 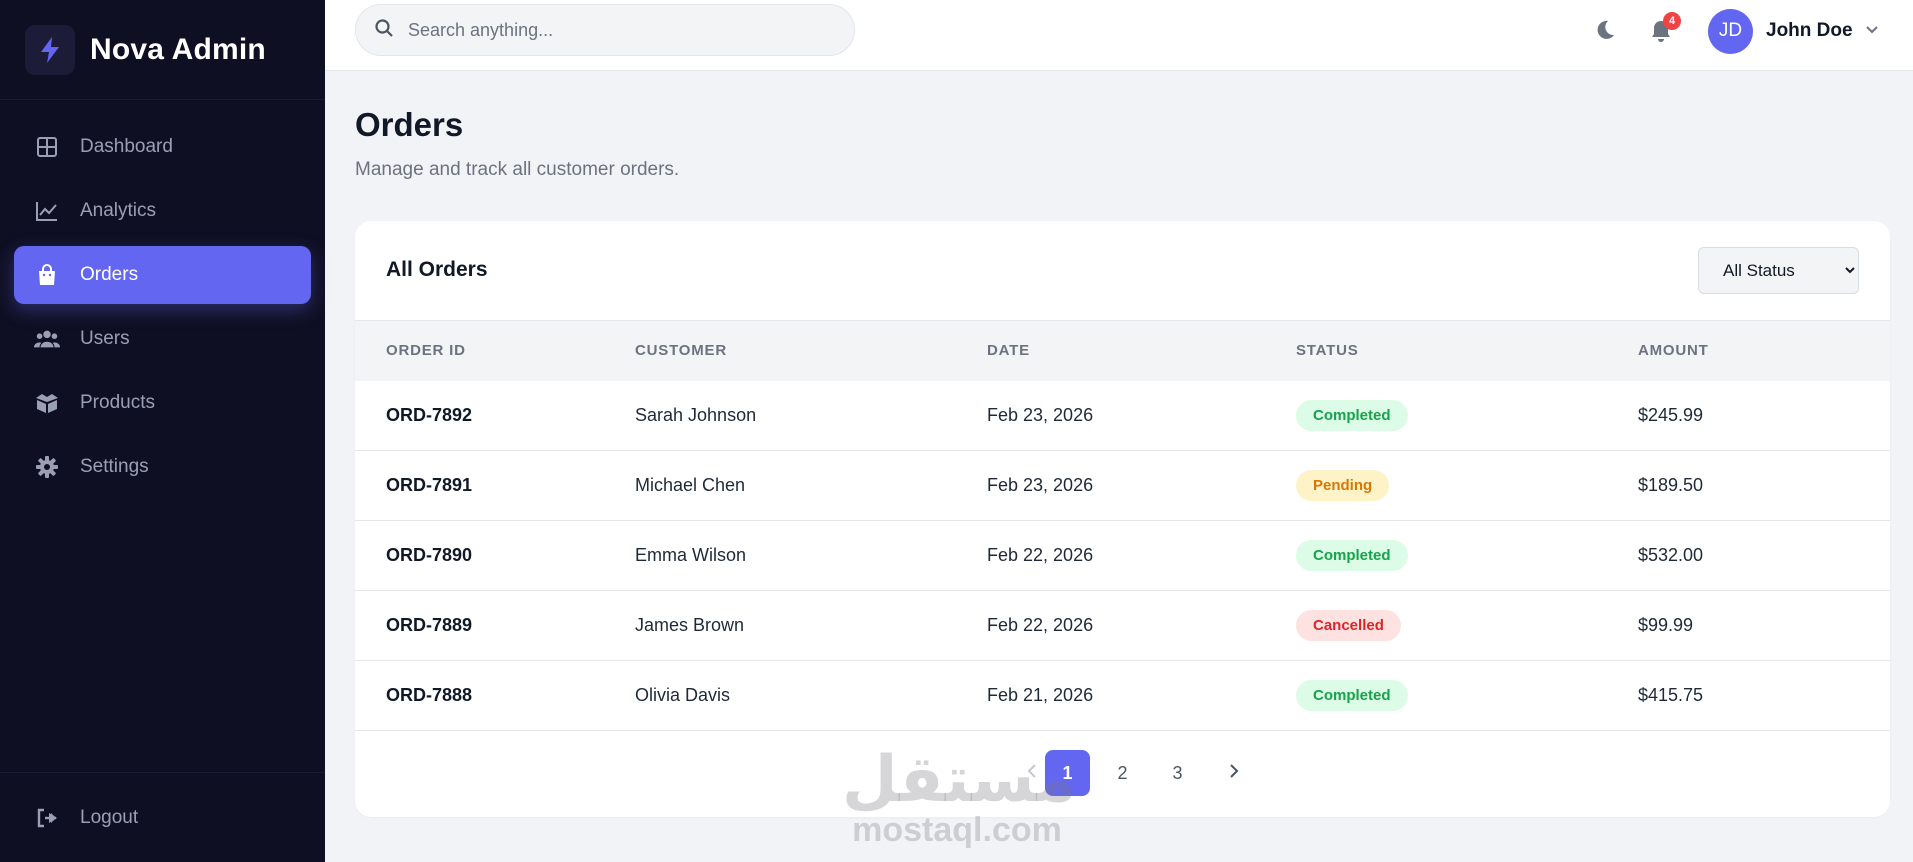 What do you see at coordinates (1809, 30) in the screenshot?
I see `user-name: John Doe` at bounding box center [1809, 30].